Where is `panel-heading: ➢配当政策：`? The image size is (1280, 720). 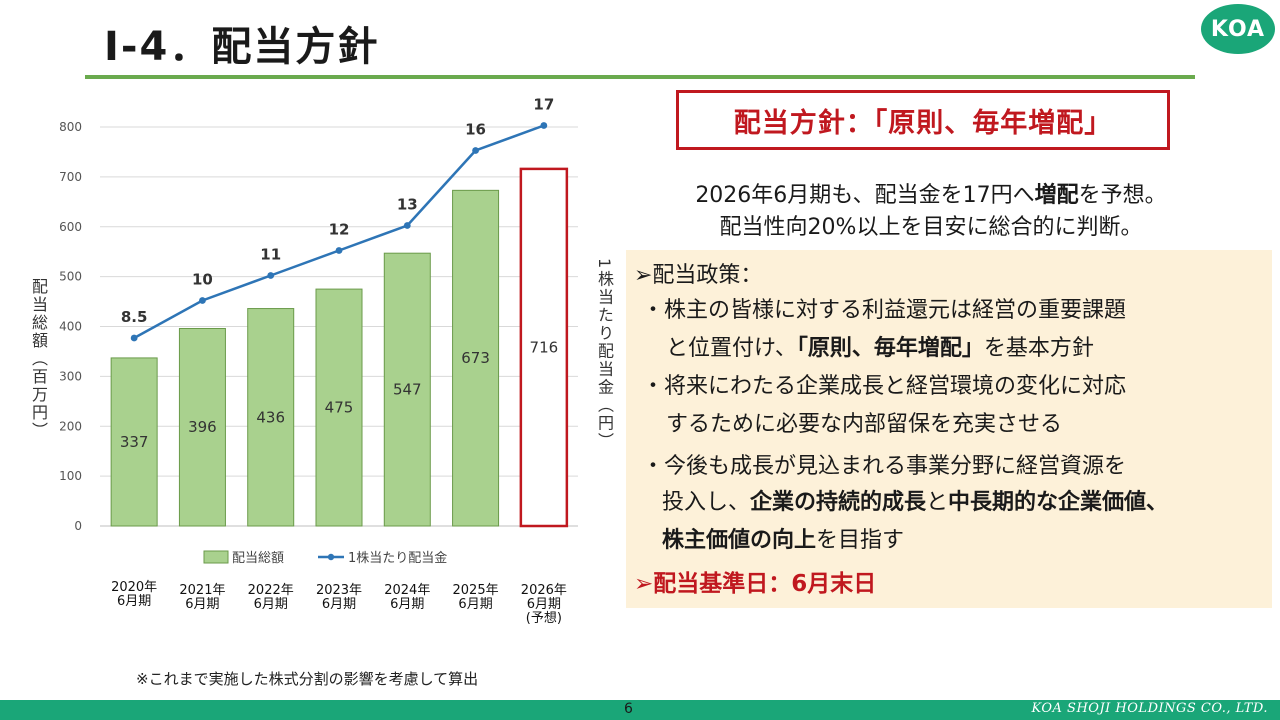
panel-heading: ➢配当政策： is located at coordinates (698, 275).